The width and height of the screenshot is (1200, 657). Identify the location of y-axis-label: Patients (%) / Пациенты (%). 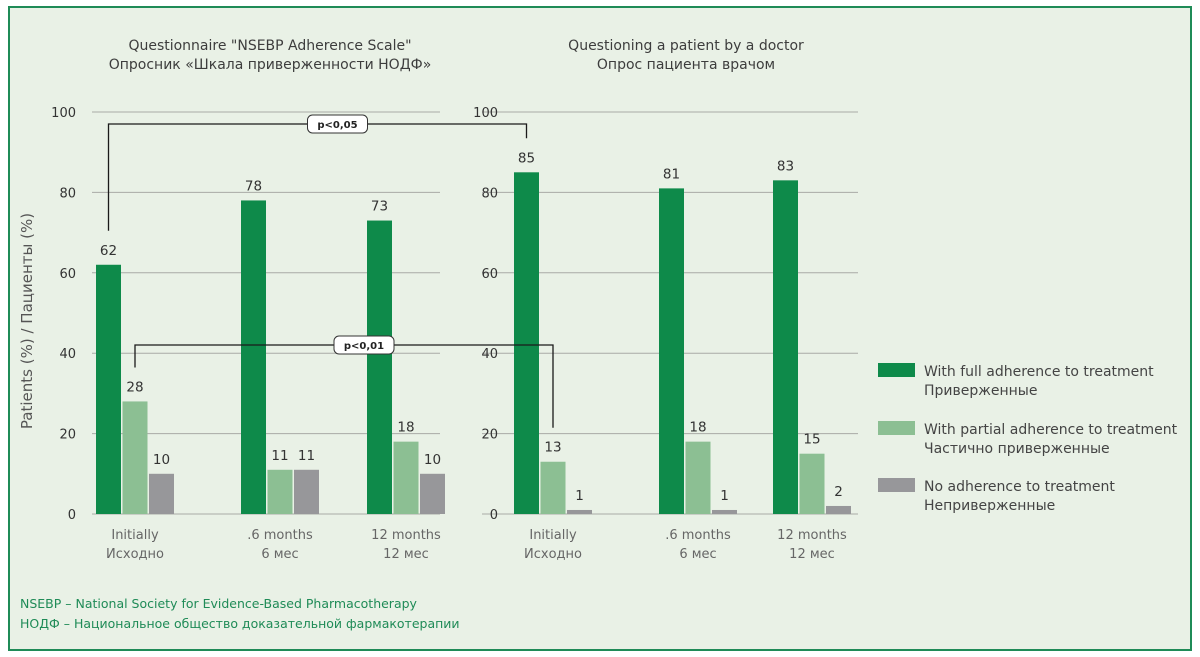
(27, 321).